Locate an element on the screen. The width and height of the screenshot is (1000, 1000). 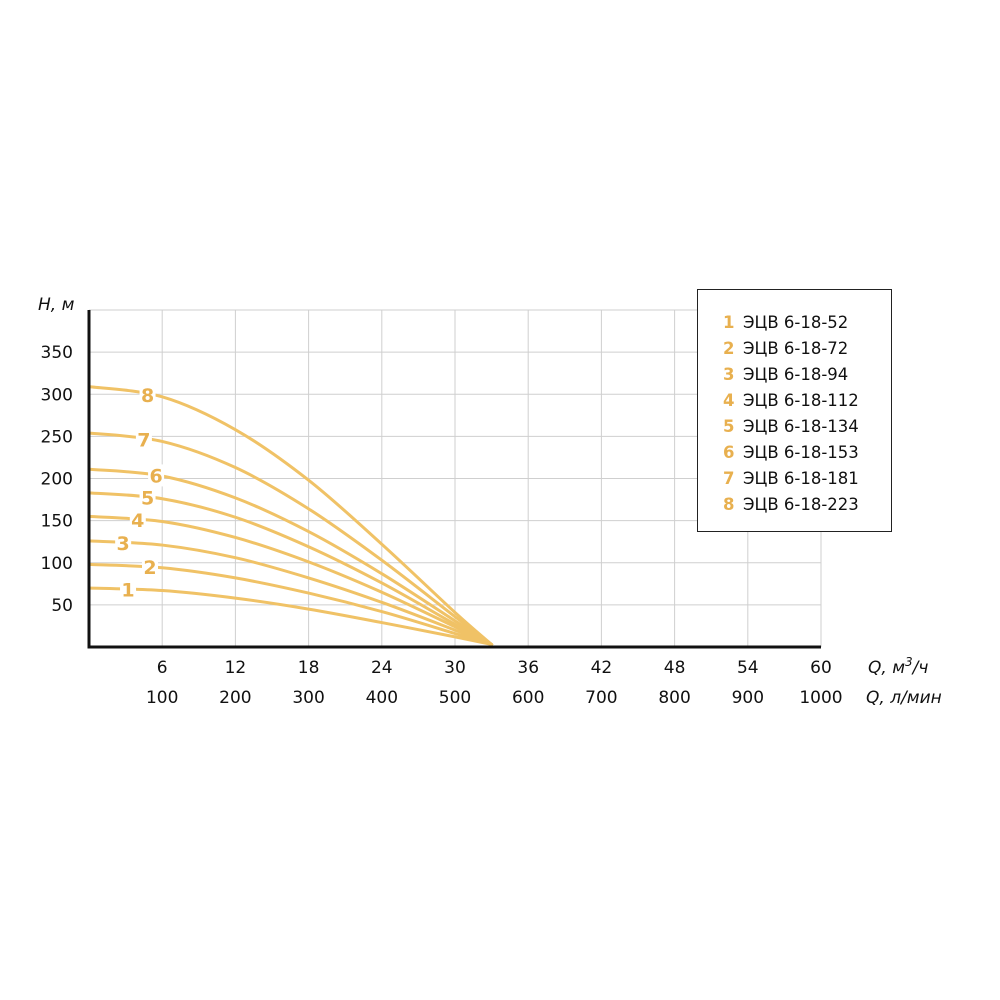
legend-item: 8 ЭЦВ 6-18-223 is located at coordinates (794, 505).